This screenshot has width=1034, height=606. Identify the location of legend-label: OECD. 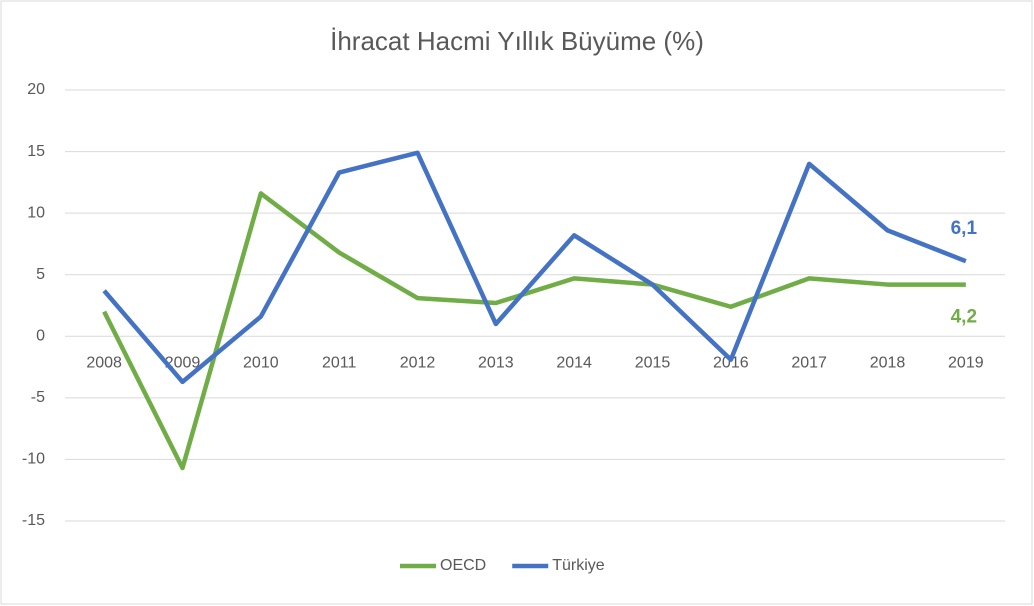
(463, 565).